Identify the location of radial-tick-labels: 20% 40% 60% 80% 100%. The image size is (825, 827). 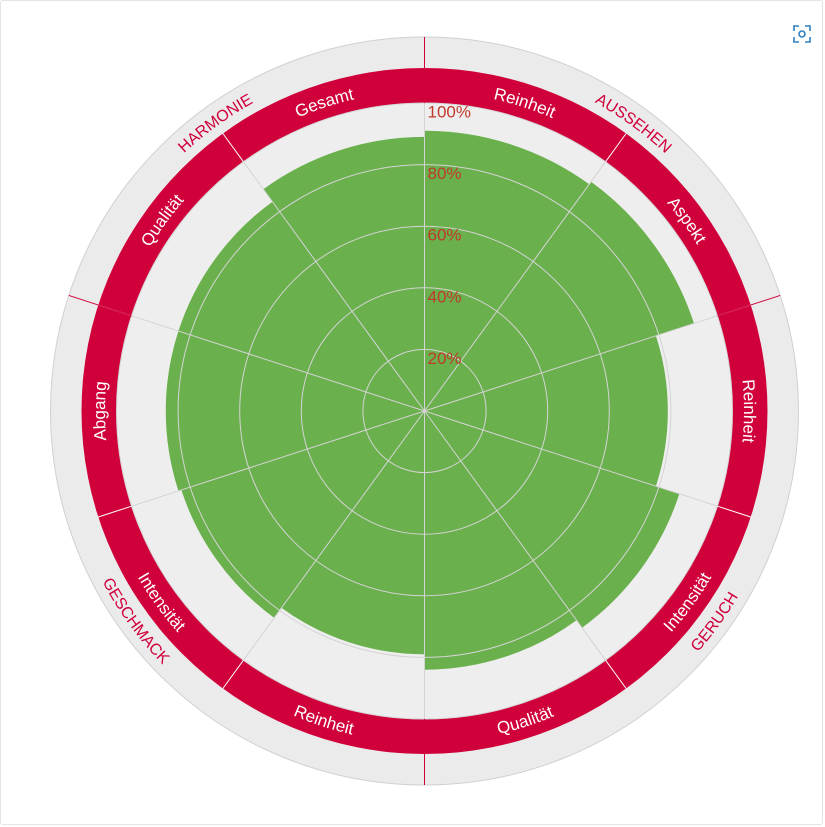
(449, 234).